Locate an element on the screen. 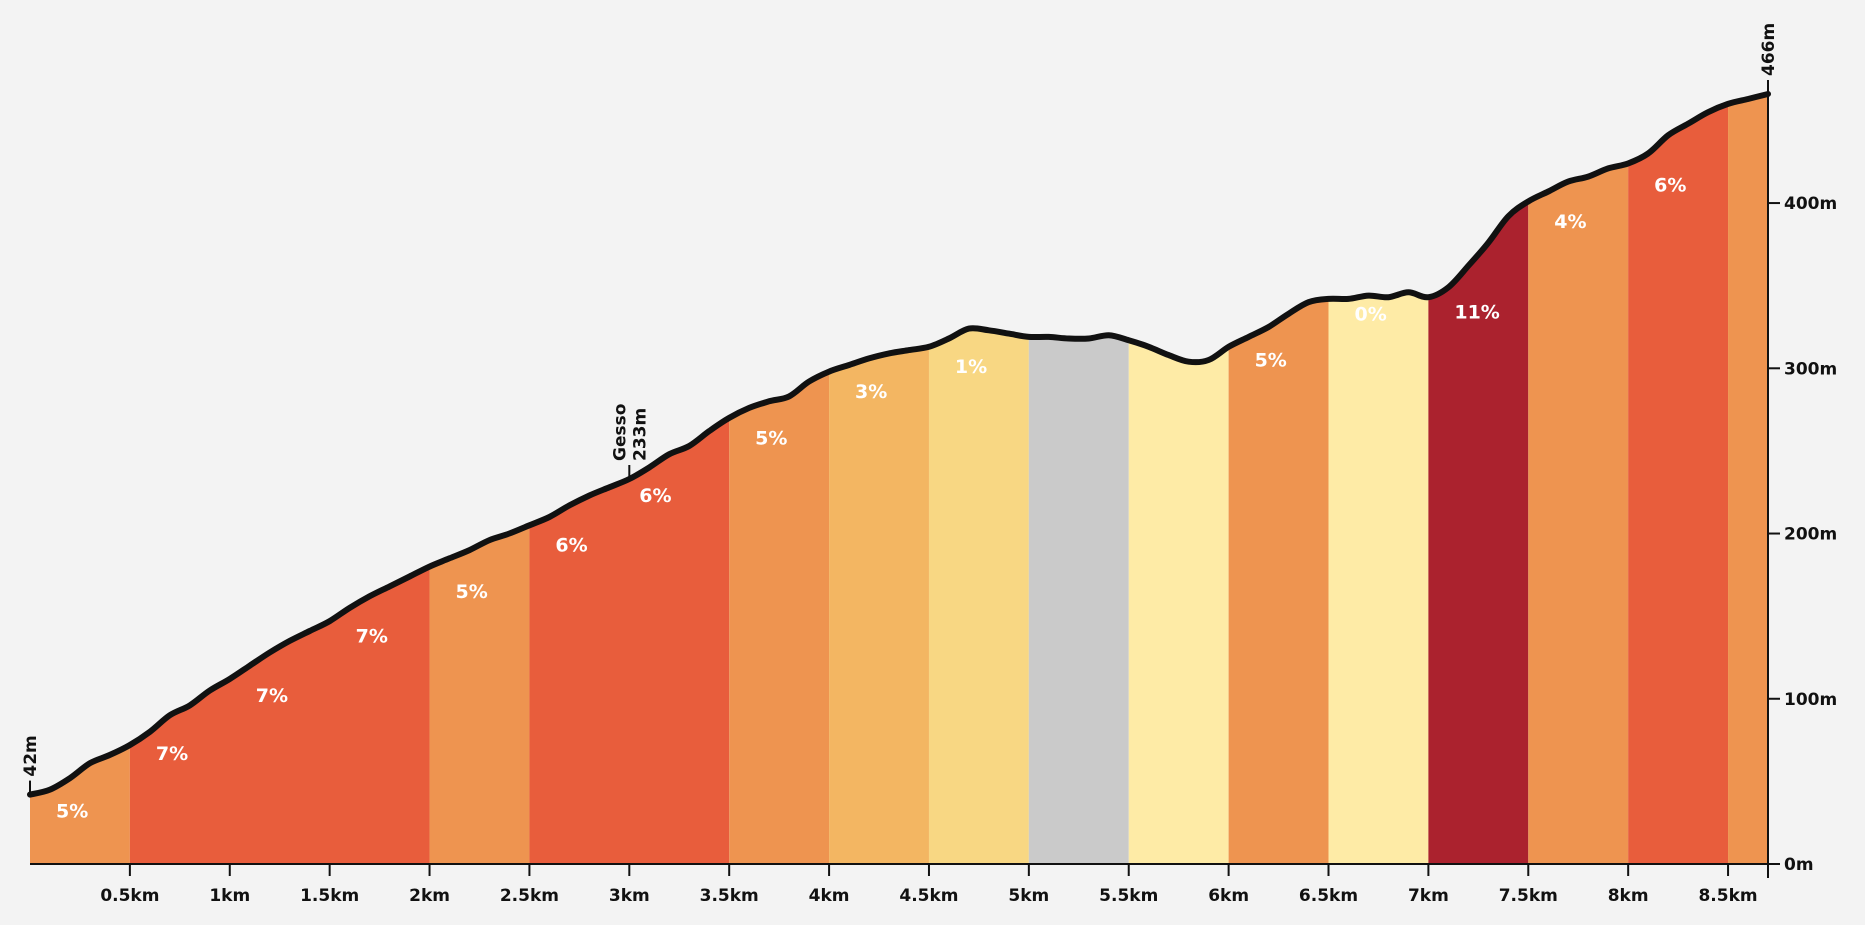 The image size is (1865, 925). segment-gradient-label: 0% is located at coordinates (1370, 314).